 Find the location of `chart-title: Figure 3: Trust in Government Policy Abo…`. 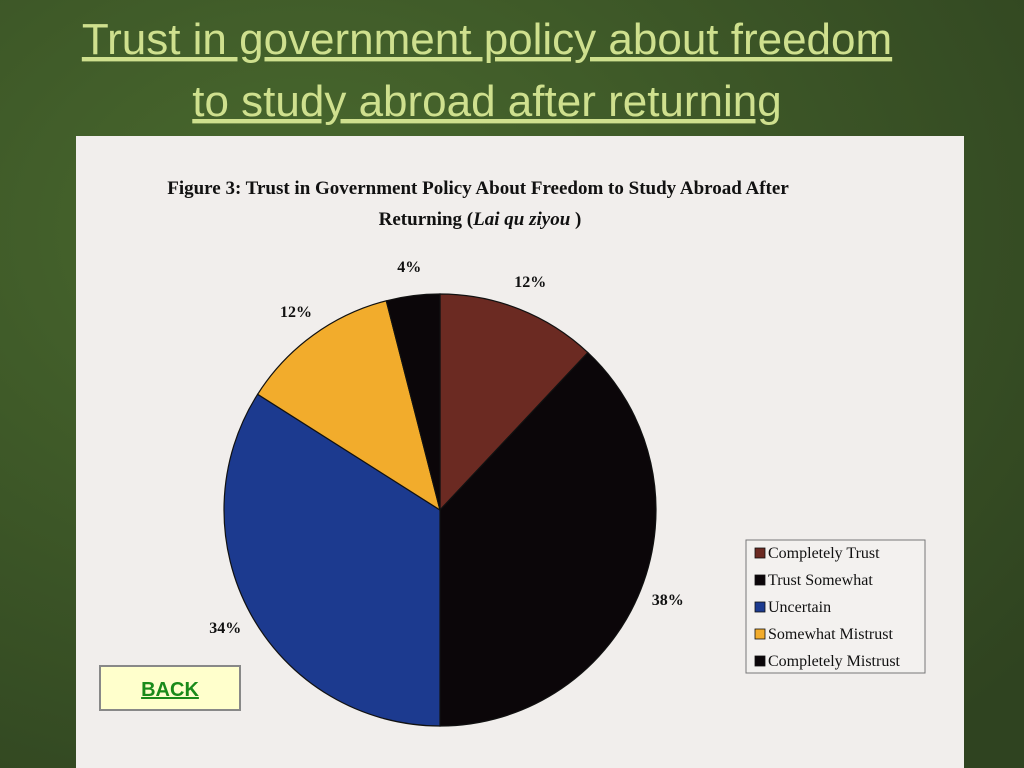

chart-title: Figure 3: Trust in Government Policy Abo… is located at coordinates (478, 188).